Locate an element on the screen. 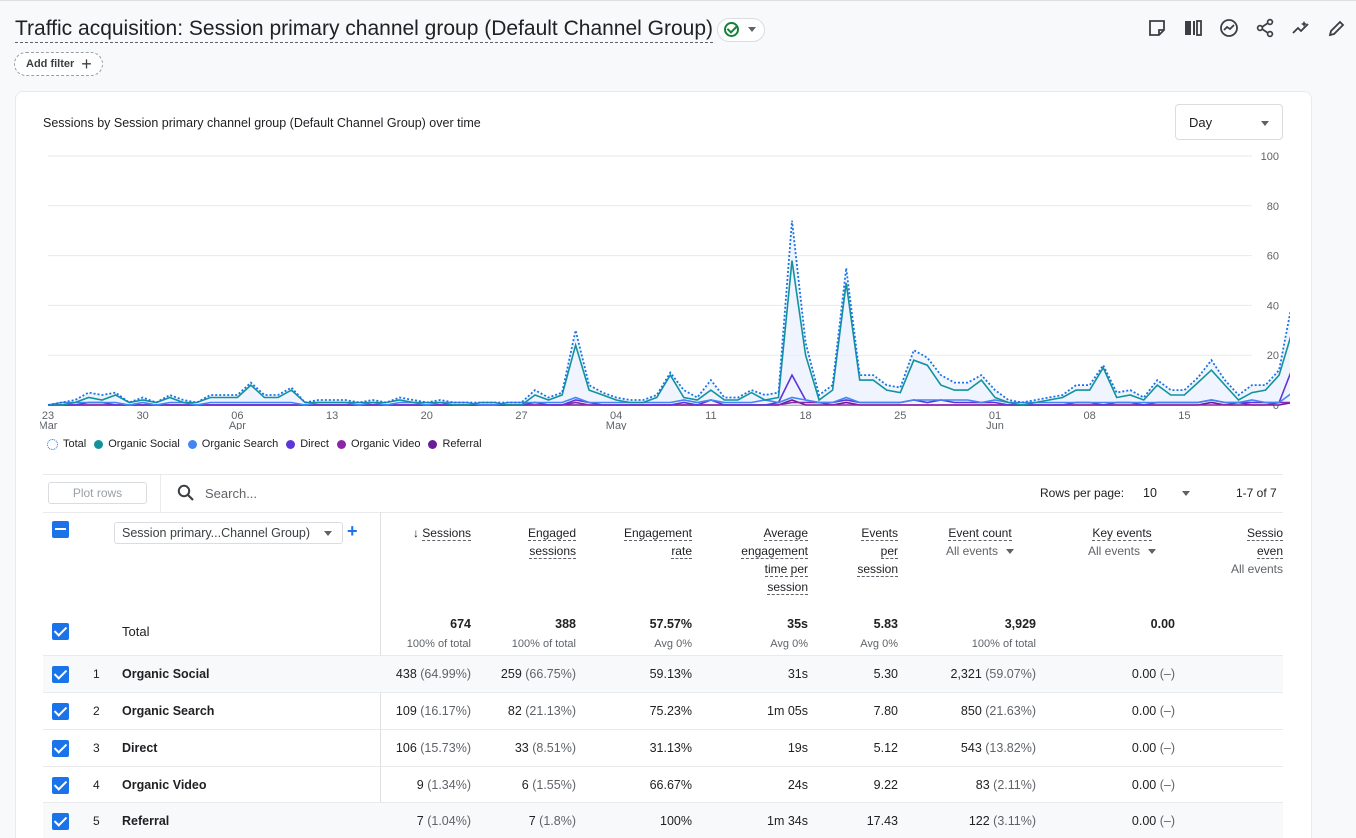  trend-icon is located at coordinates (1301, 28).